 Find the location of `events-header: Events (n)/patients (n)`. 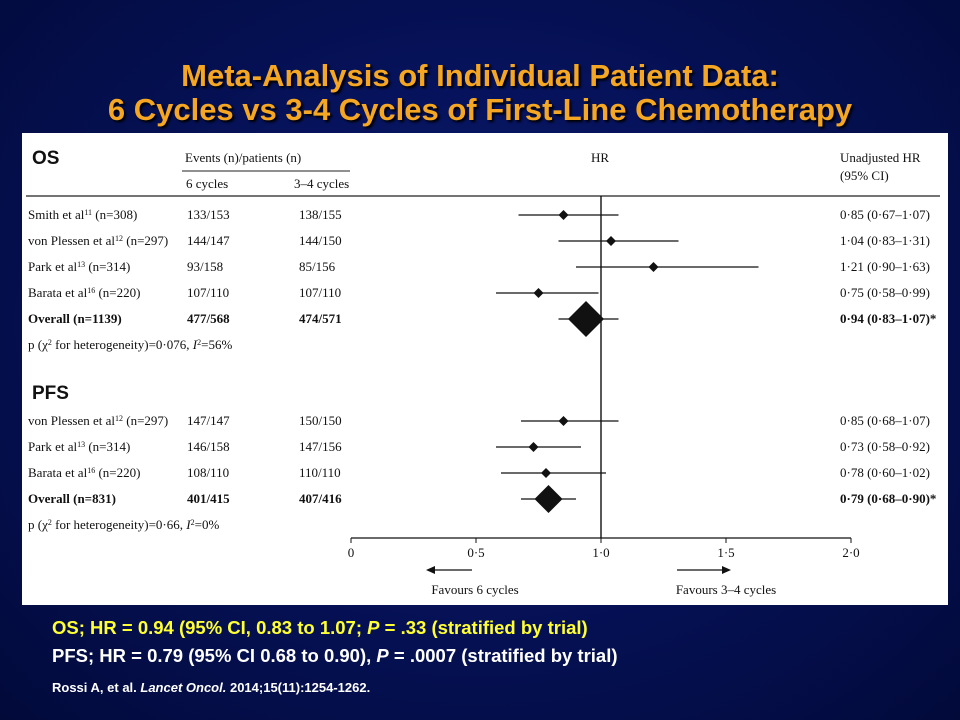

events-header: Events (n)/patients (n) is located at coordinates (243, 157).